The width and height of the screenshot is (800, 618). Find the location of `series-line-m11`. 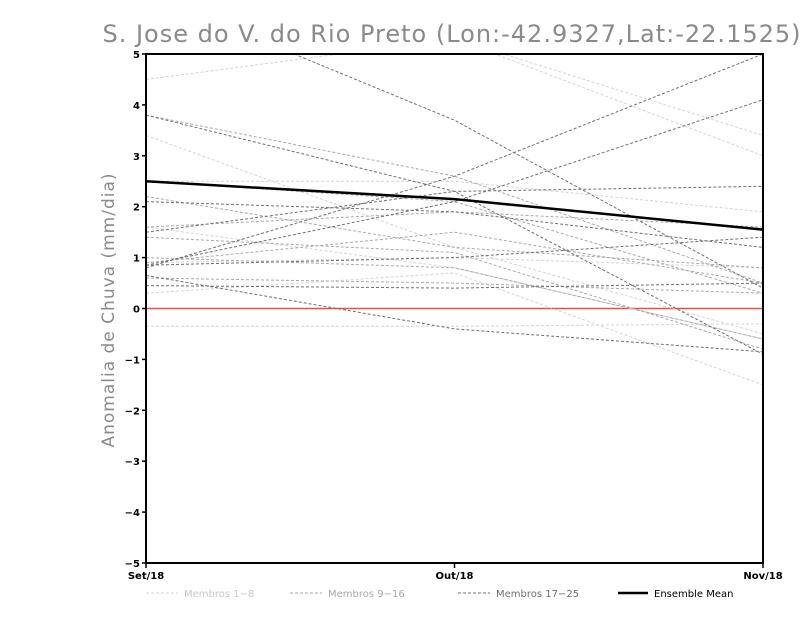

series-line-m11 is located at coordinates (454, 219).